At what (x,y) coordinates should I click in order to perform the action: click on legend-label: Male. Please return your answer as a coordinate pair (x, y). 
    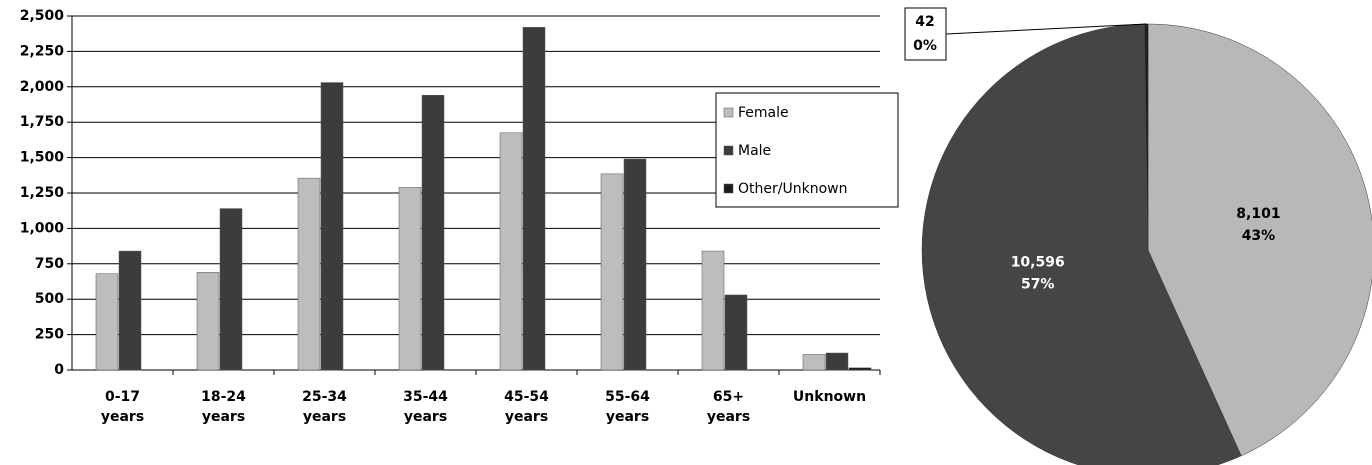
    Looking at the image, I should click on (754, 151).